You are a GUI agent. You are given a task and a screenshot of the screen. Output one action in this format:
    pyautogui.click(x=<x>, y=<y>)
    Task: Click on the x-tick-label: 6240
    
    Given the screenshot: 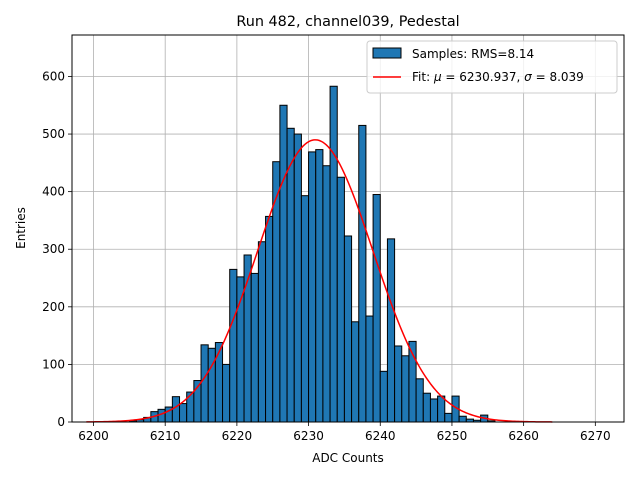 What is the action you would take?
    pyautogui.click(x=380, y=436)
    